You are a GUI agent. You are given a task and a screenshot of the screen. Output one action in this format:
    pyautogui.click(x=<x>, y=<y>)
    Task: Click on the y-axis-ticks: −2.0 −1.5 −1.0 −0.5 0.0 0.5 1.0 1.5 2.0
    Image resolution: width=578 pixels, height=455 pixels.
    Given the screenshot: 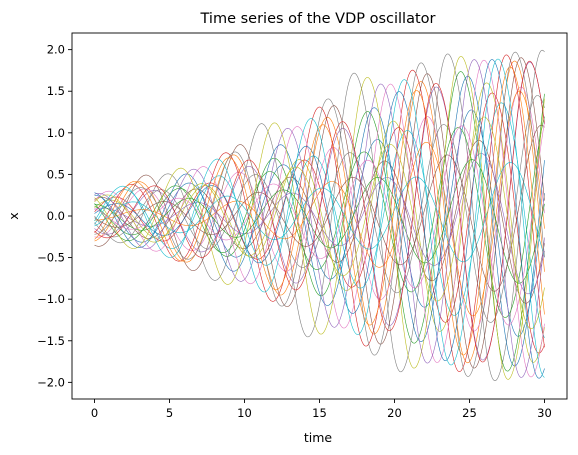 What is the action you would take?
    pyautogui.click(x=54, y=216)
    